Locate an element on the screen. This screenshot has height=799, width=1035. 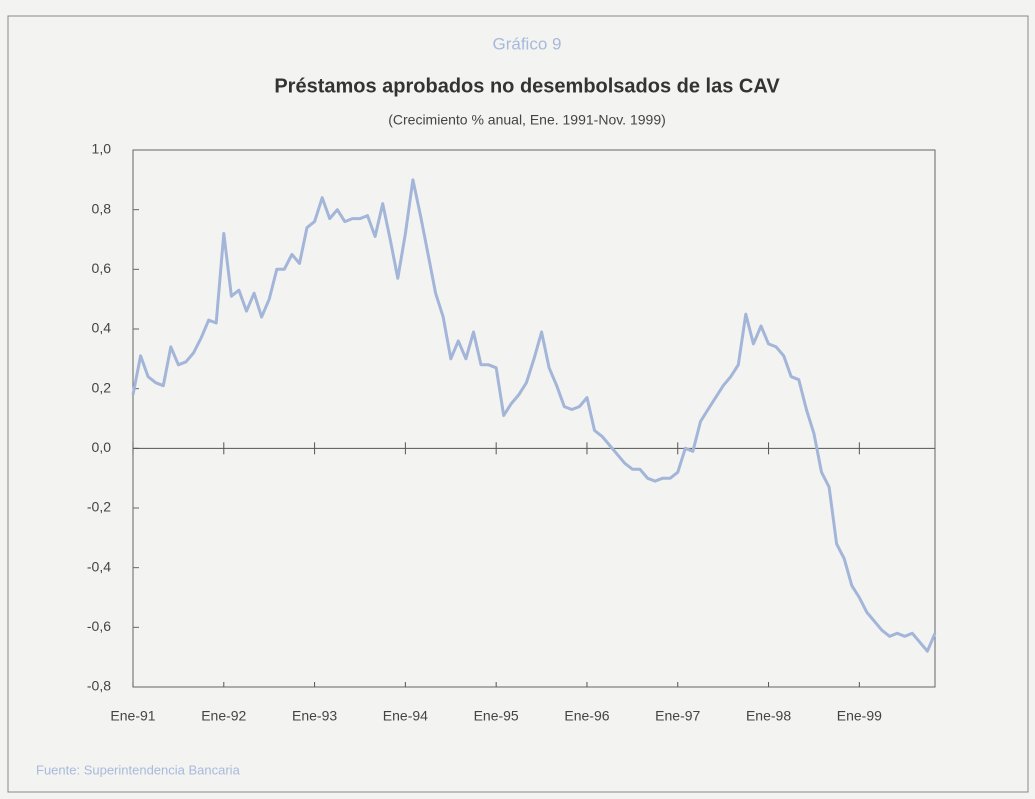
y-tick-label: 0,4 is located at coordinates (102, 328).